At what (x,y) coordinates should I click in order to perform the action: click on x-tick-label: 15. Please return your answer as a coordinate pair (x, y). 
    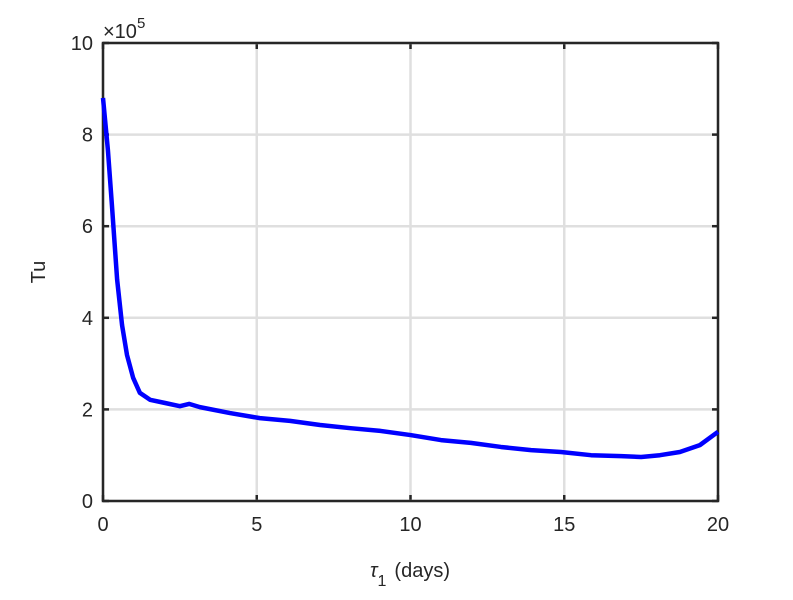
    Looking at the image, I should click on (564, 525).